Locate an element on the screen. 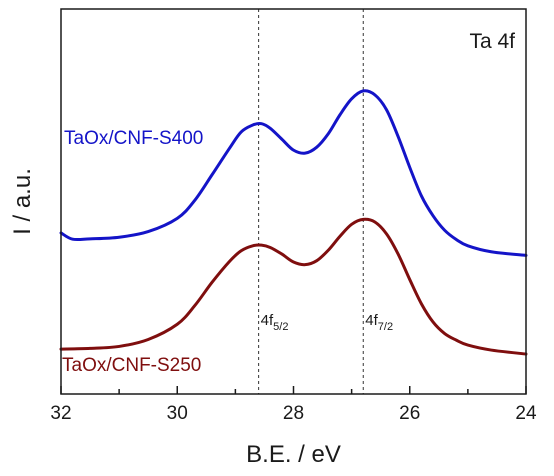  series-label-1: TaOx/CNF-S400 is located at coordinates (133, 138).